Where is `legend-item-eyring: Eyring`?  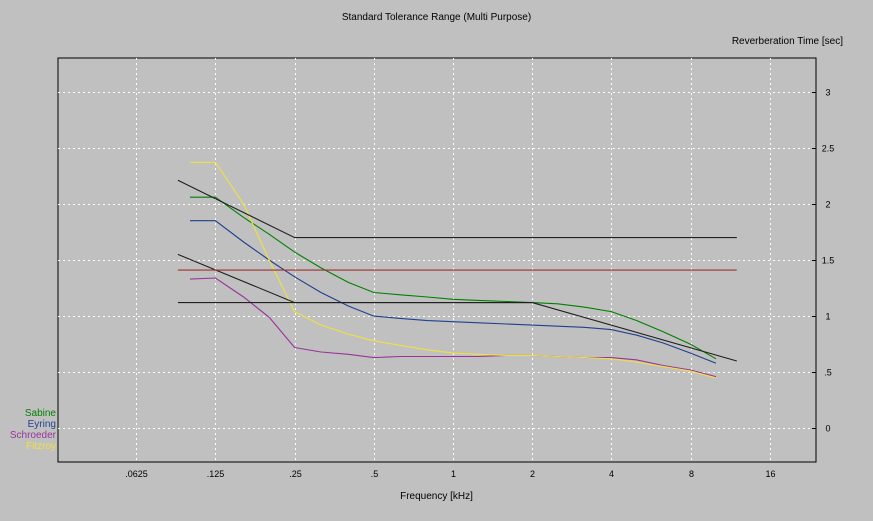 legend-item-eyring: Eyring is located at coordinates (41, 424).